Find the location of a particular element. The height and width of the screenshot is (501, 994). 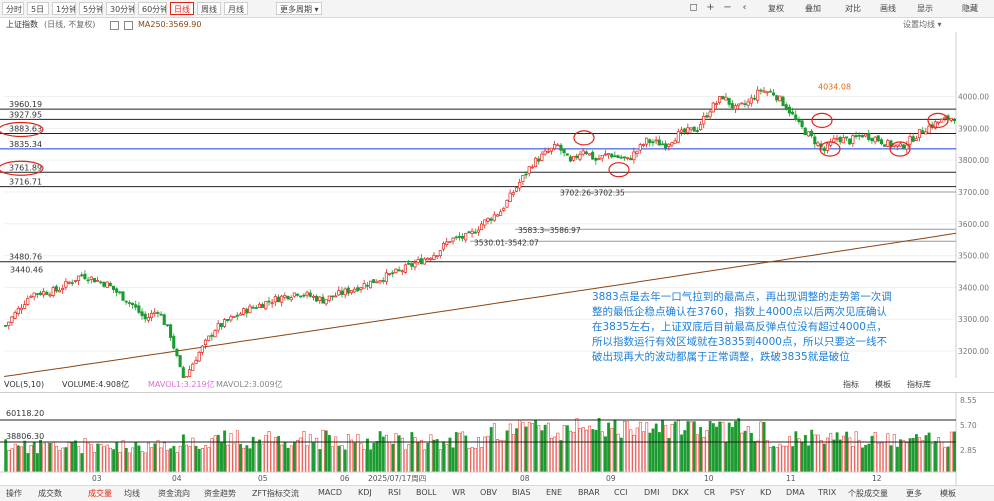

indicator-tab: KDJ is located at coordinates (365, 492).